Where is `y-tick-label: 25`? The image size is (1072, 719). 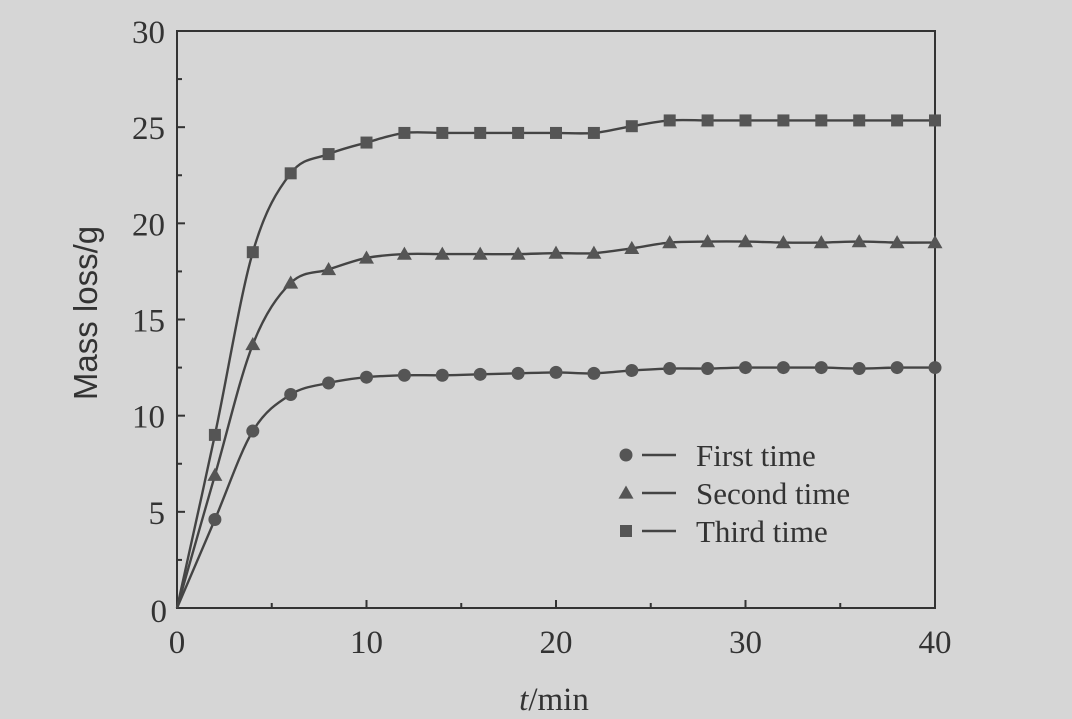 y-tick-label: 25 is located at coordinates (148, 129).